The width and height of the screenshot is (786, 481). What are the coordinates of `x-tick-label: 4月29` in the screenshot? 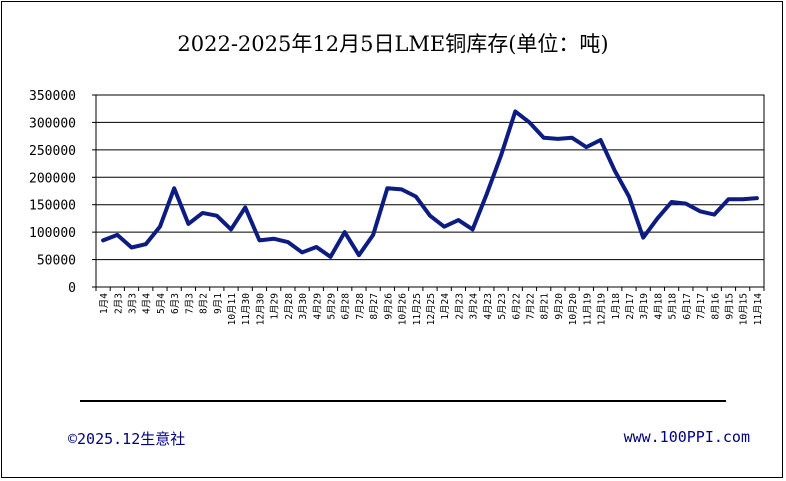 It's located at (317, 306).